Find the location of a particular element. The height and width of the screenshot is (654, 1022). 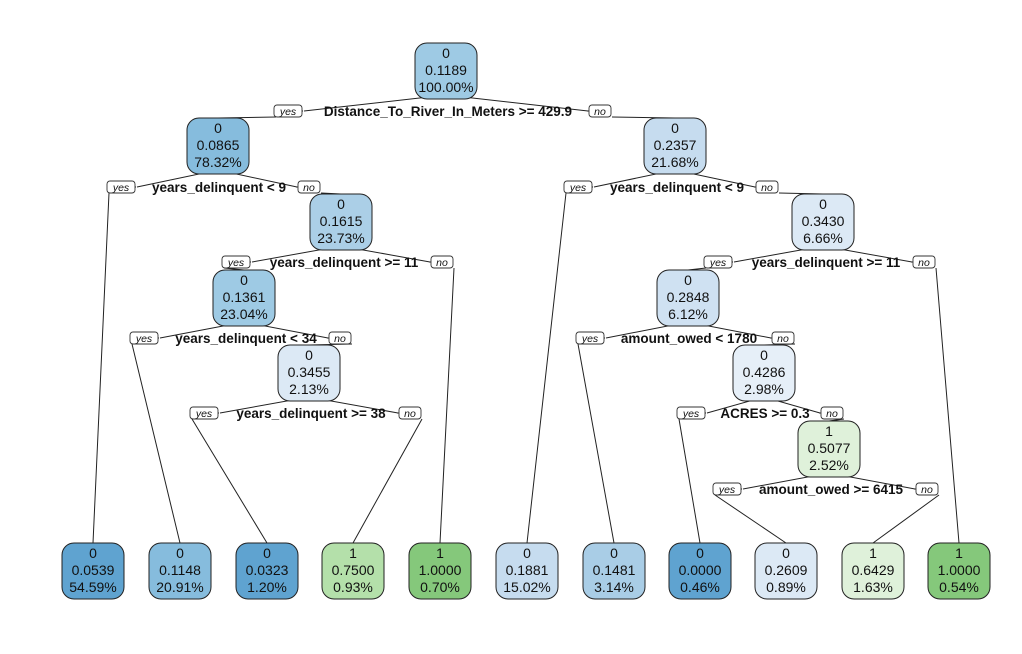

split-label-s9: amount_owed >= 6415 is located at coordinates (831, 489).